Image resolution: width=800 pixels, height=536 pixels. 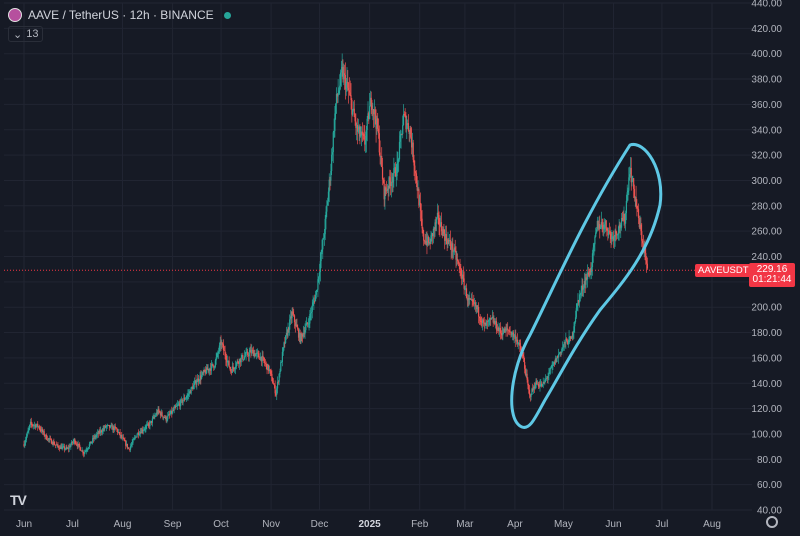 I want to click on y-tick-label: 440.00, so click(x=766, y=5).